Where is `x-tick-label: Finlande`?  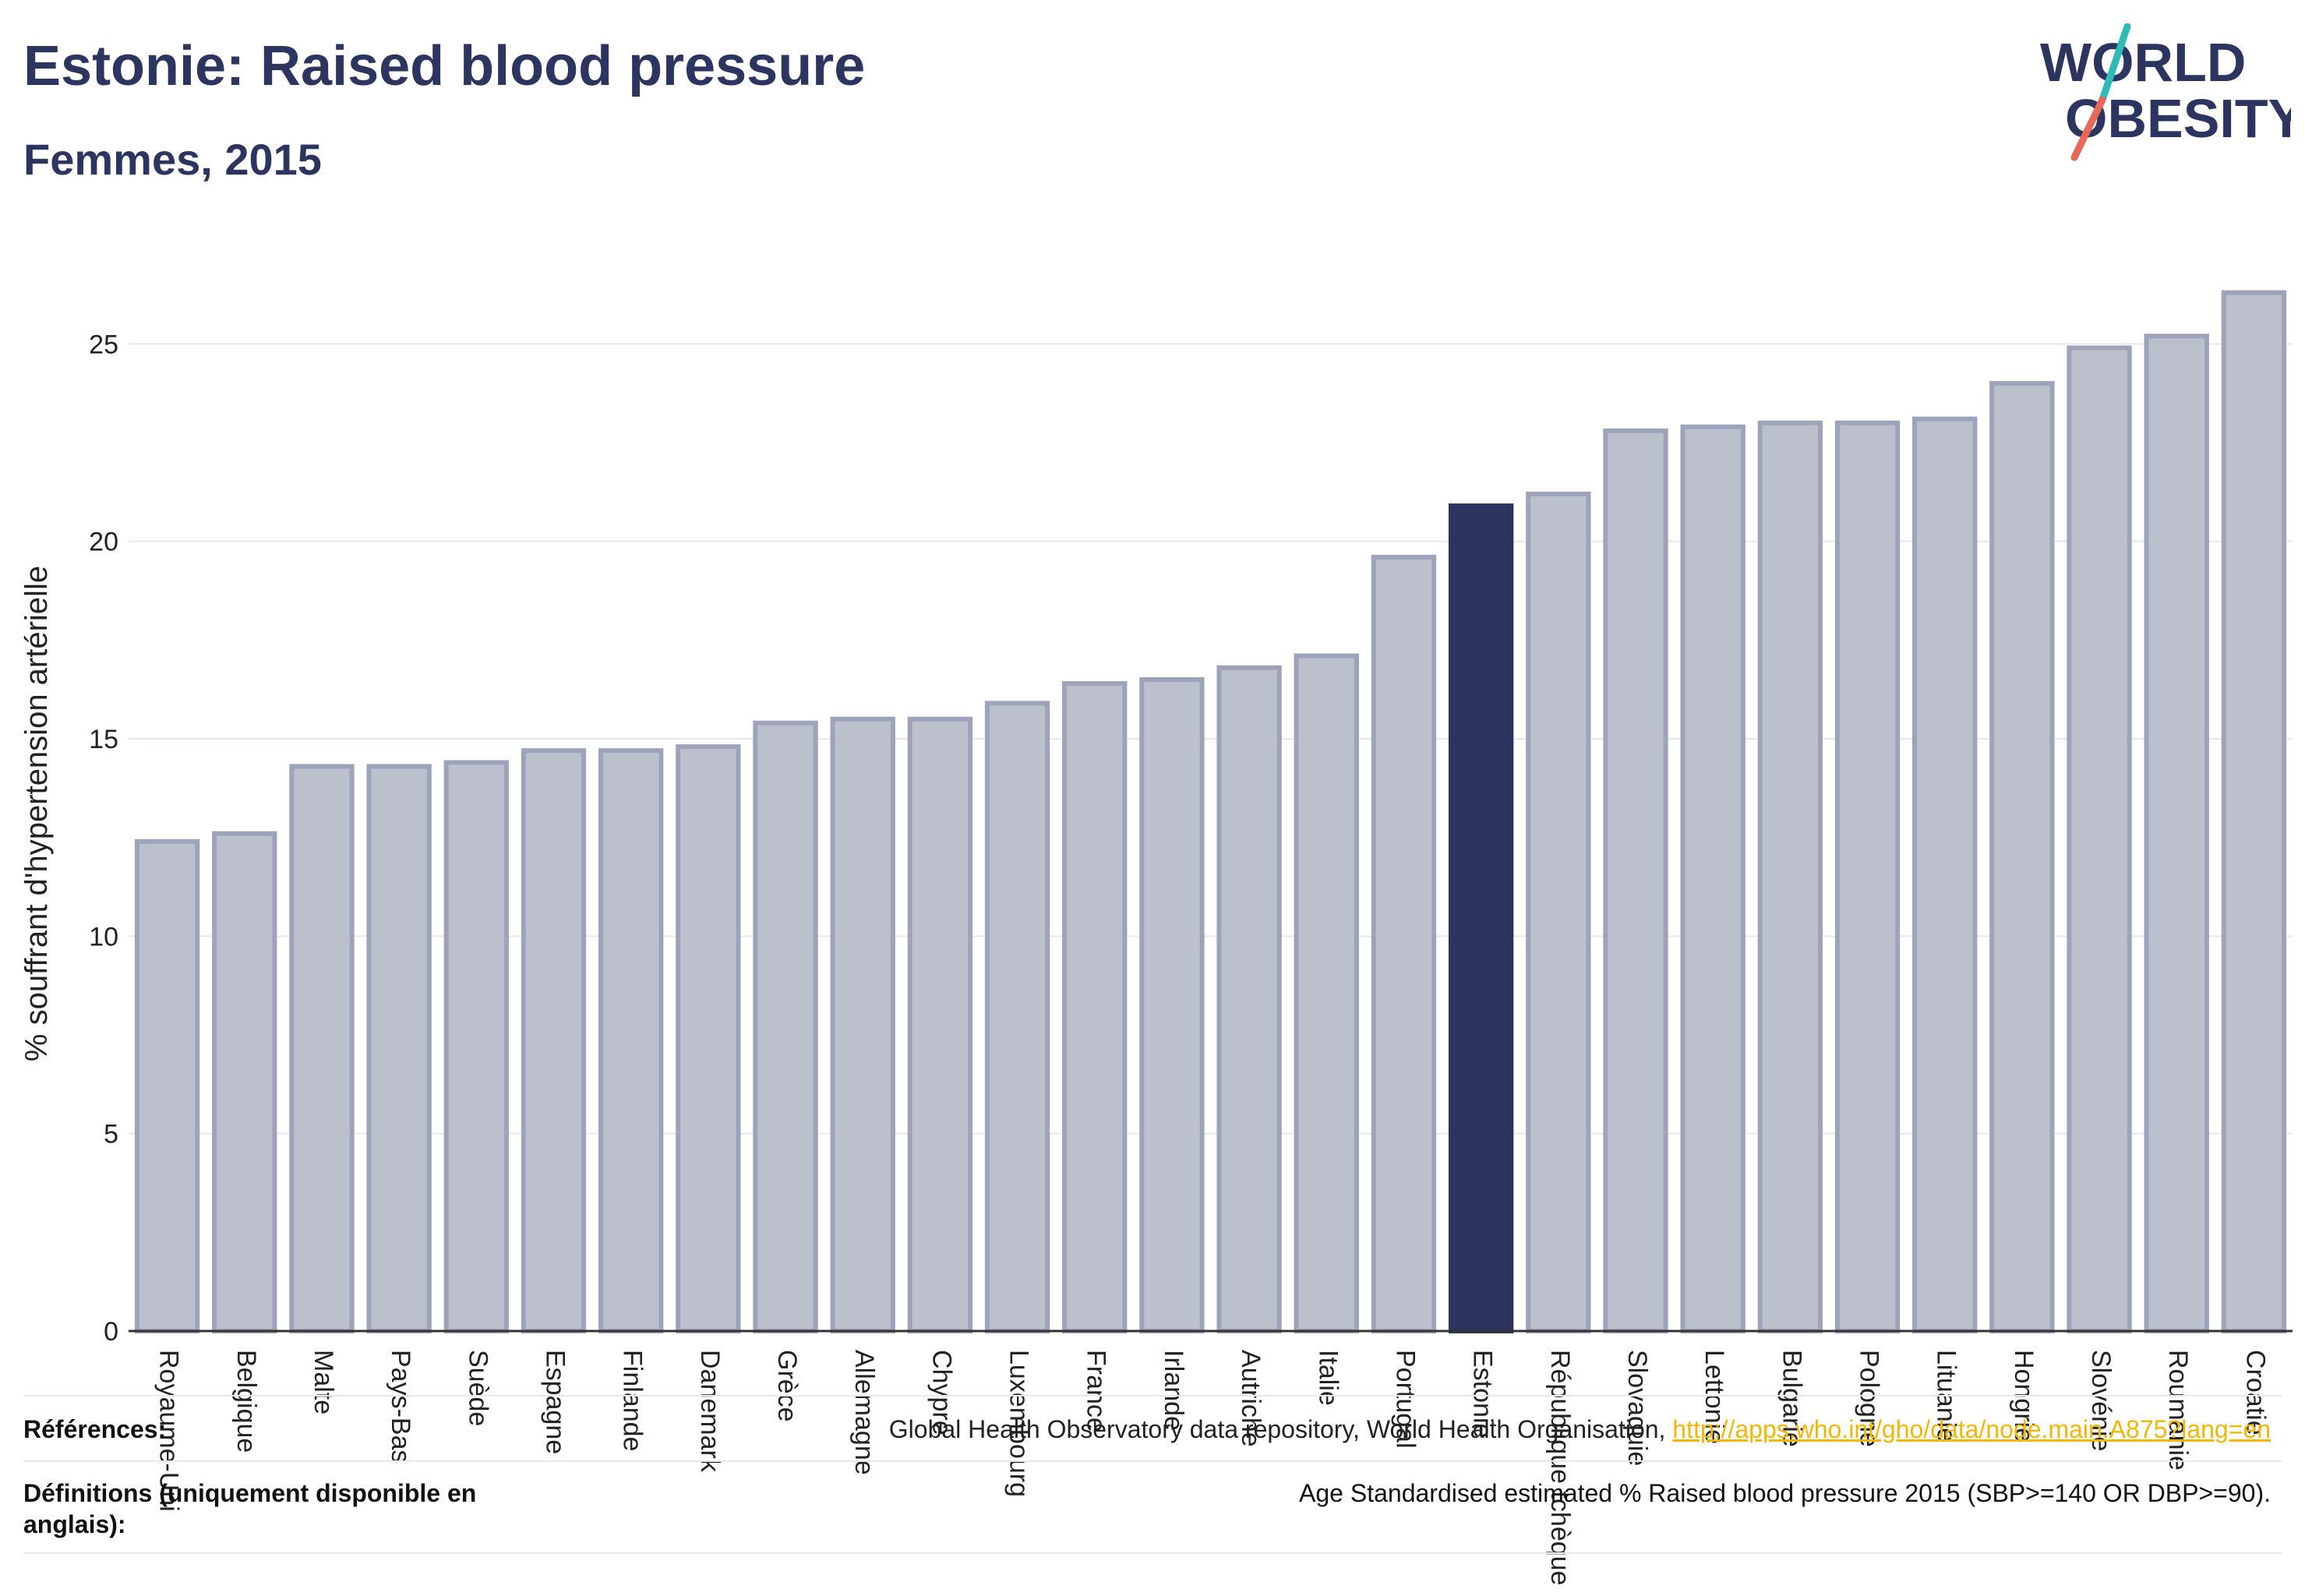 x-tick-label: Finlande is located at coordinates (633, 1400).